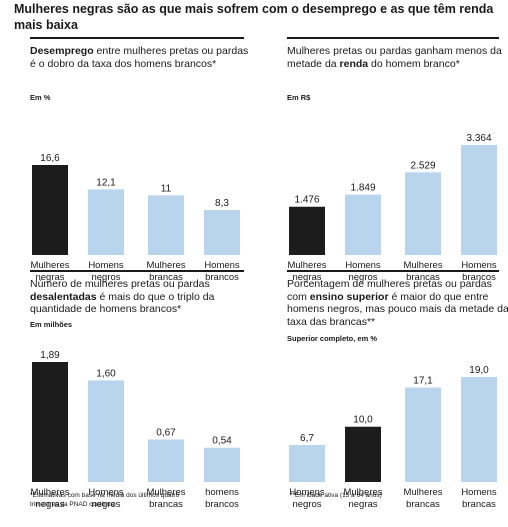 This screenshot has height=527, width=508. What do you see at coordinates (332, 338) in the screenshot?
I see `unit-label: Superior completo, em %` at bounding box center [332, 338].